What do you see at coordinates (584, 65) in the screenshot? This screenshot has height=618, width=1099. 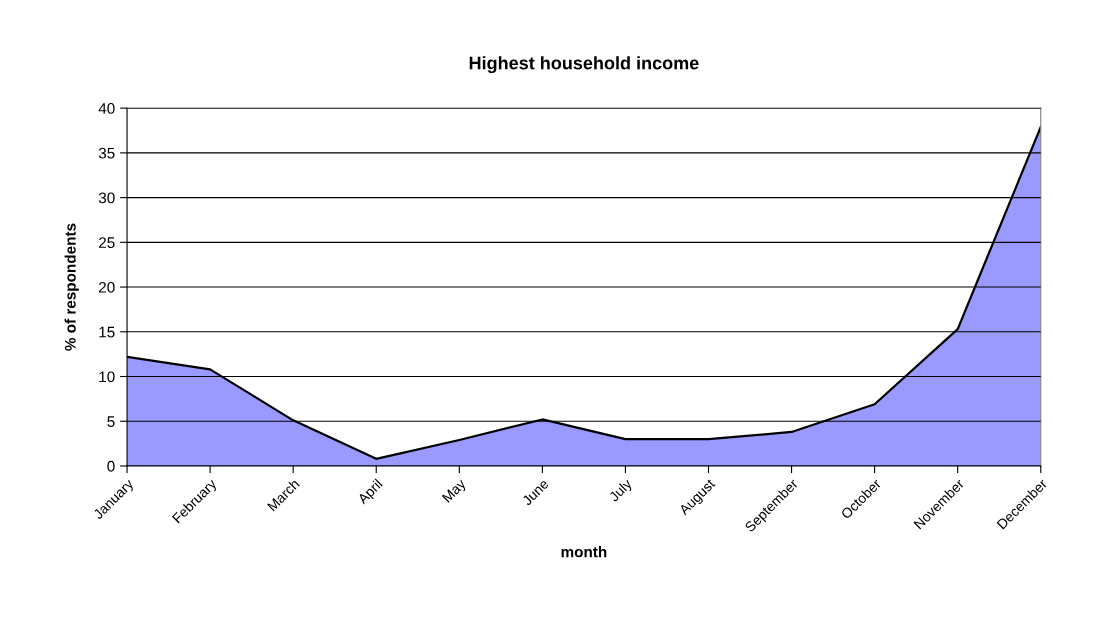 I see `chart-title: Highest household income` at bounding box center [584, 65].